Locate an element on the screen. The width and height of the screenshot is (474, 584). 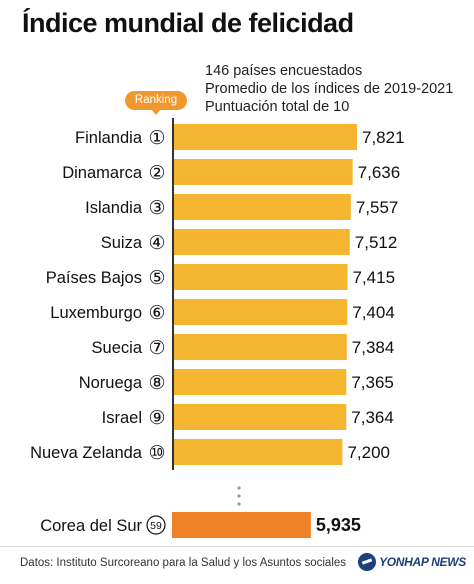
value-label: 7,404 is located at coordinates (373, 312).